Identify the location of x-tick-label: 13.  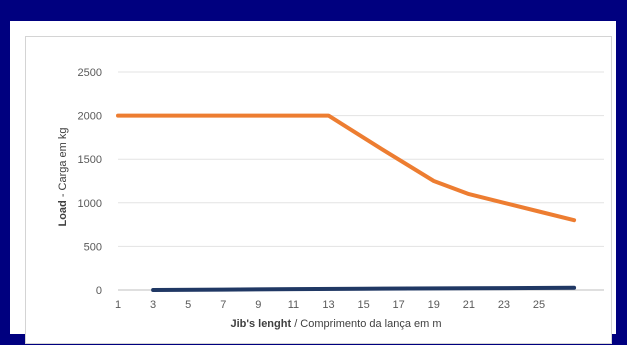
(328, 305).